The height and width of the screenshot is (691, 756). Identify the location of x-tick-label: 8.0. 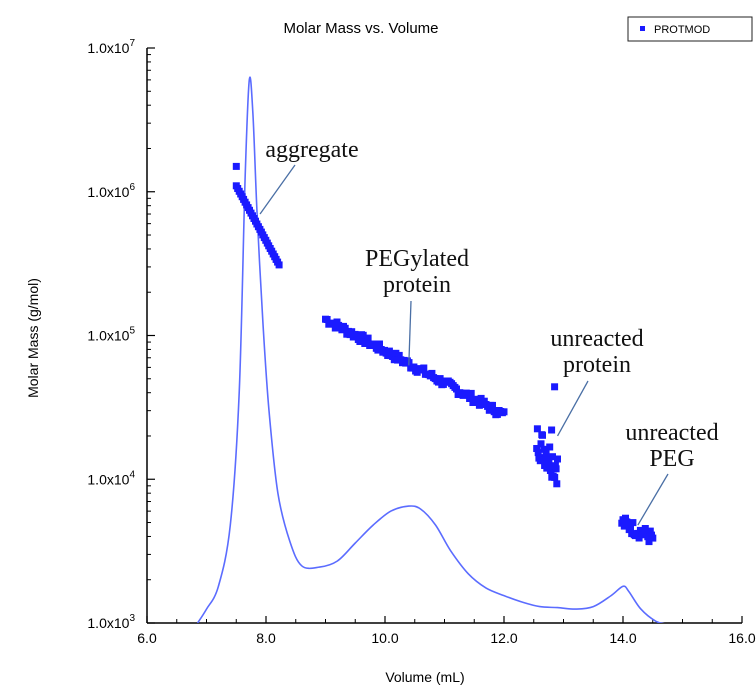
(266, 638).